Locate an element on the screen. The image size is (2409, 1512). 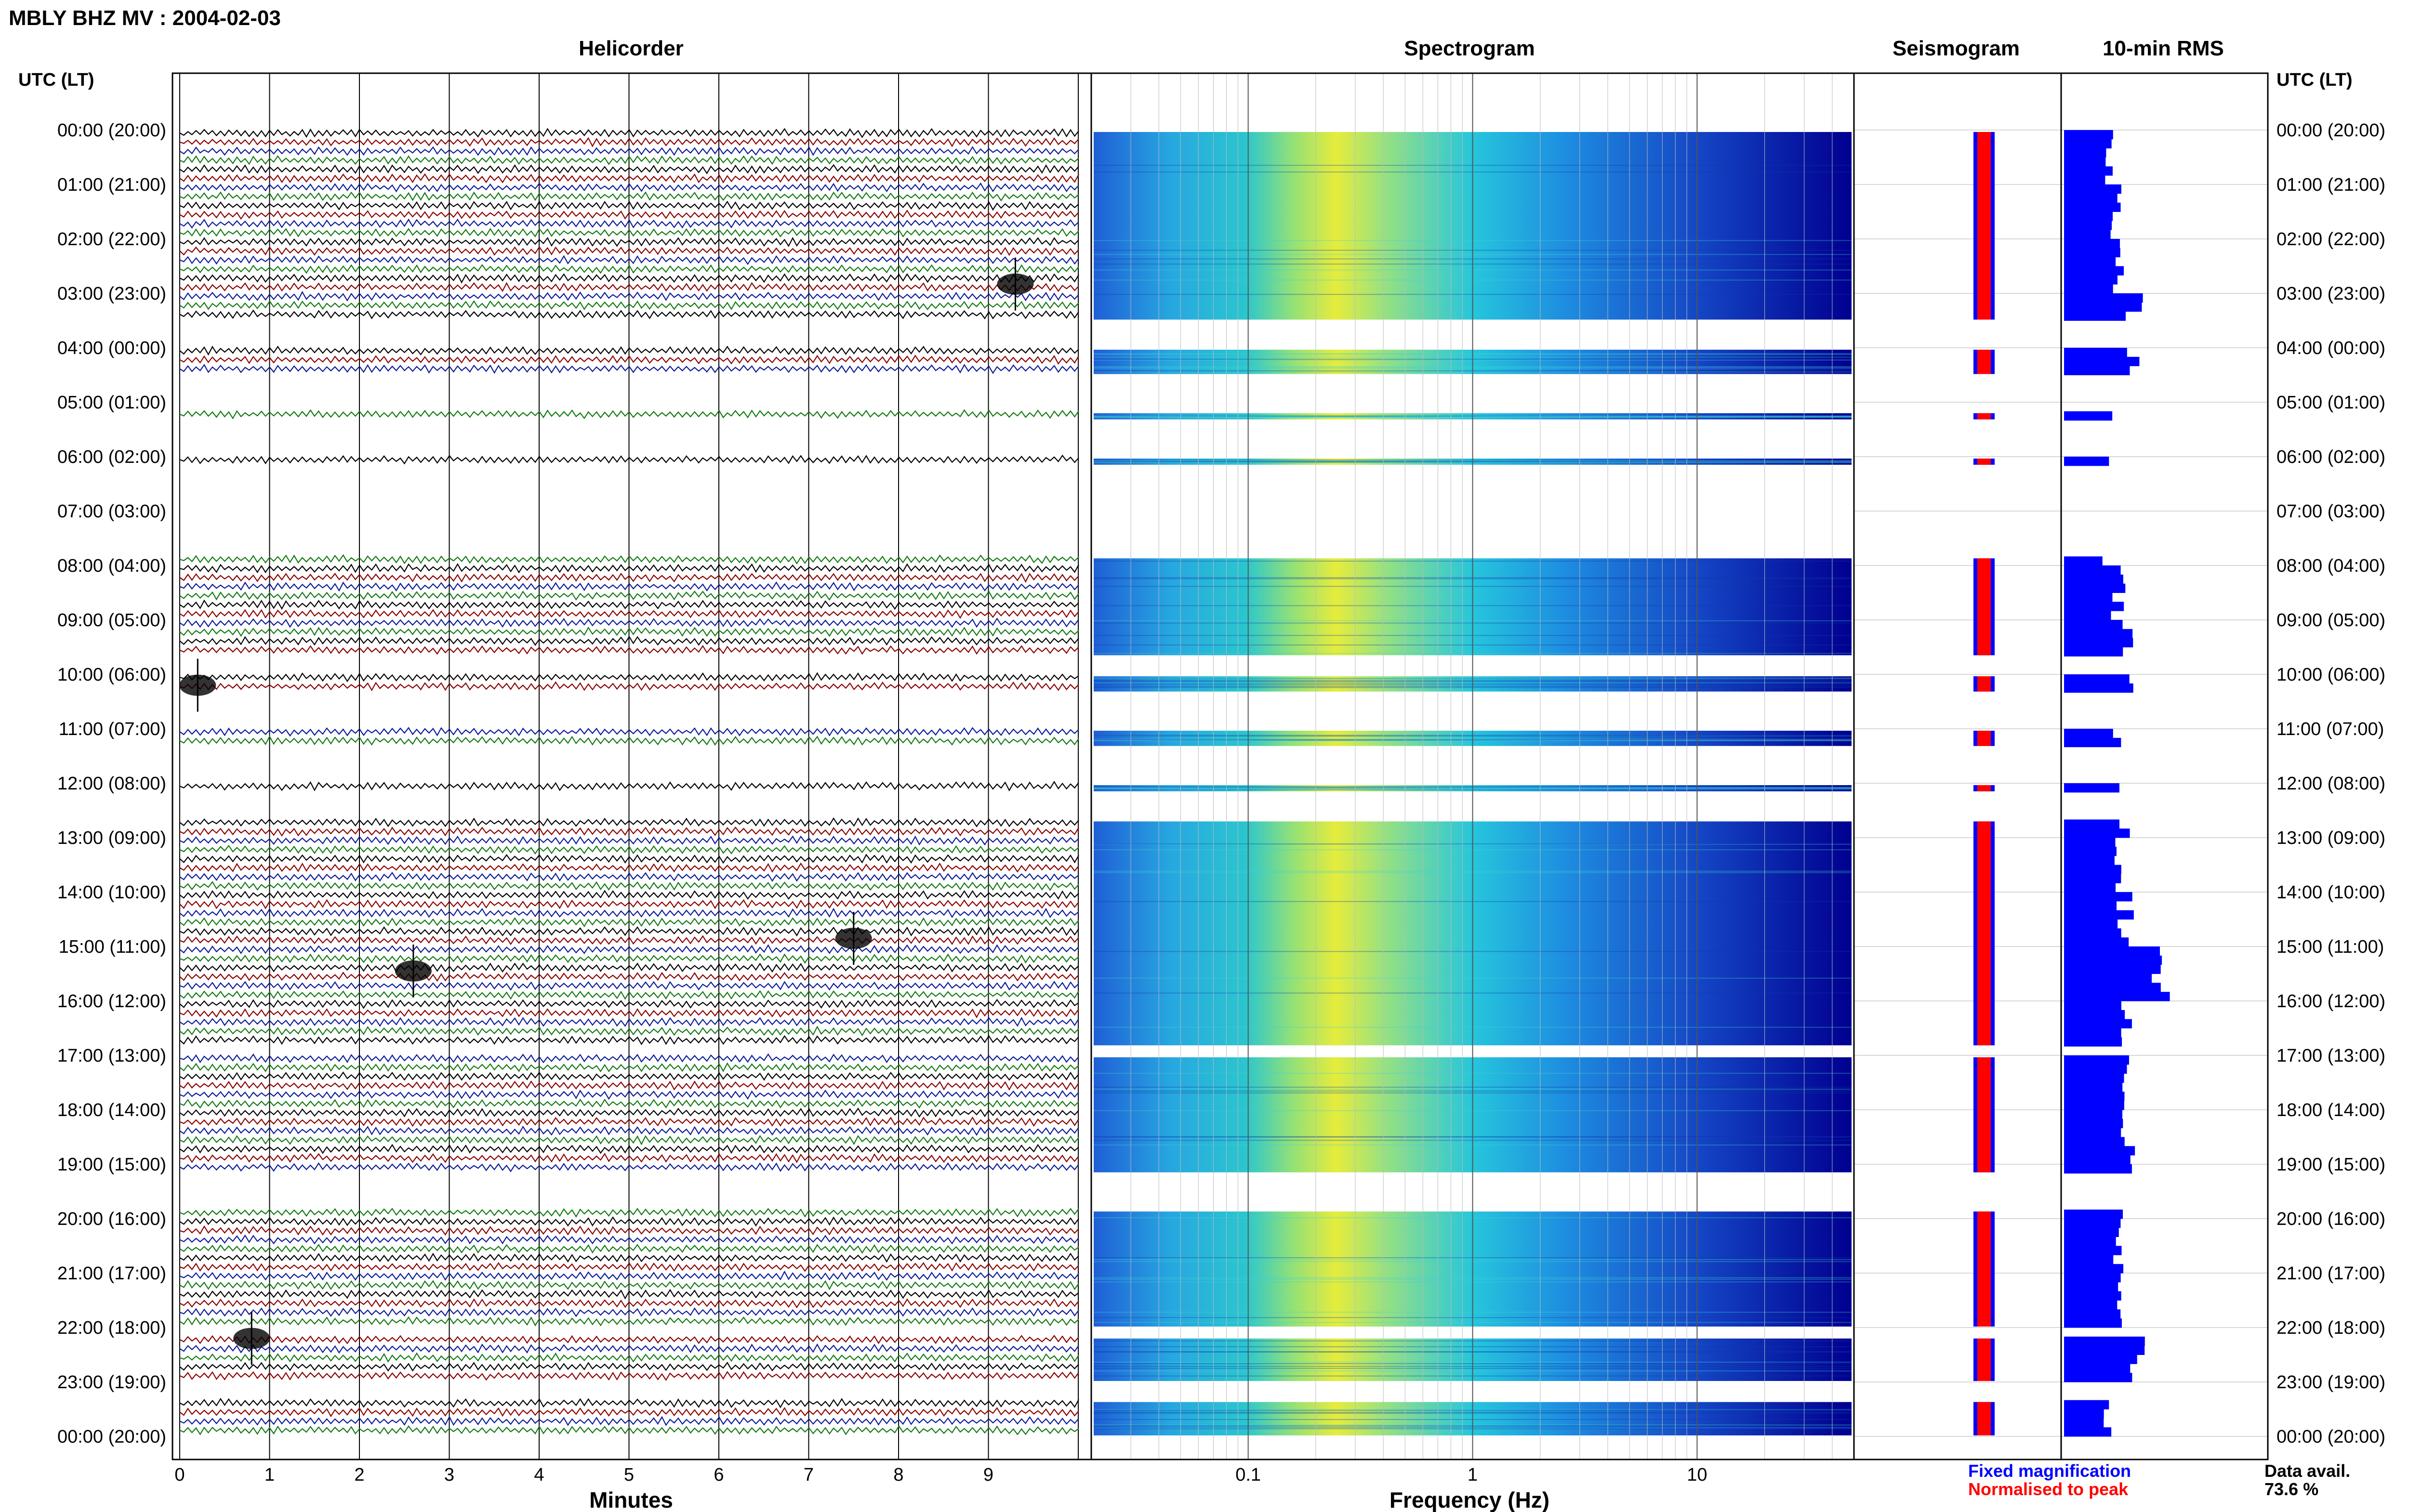
time-label-right: 01:00 (21:00) is located at coordinates (2331, 185).